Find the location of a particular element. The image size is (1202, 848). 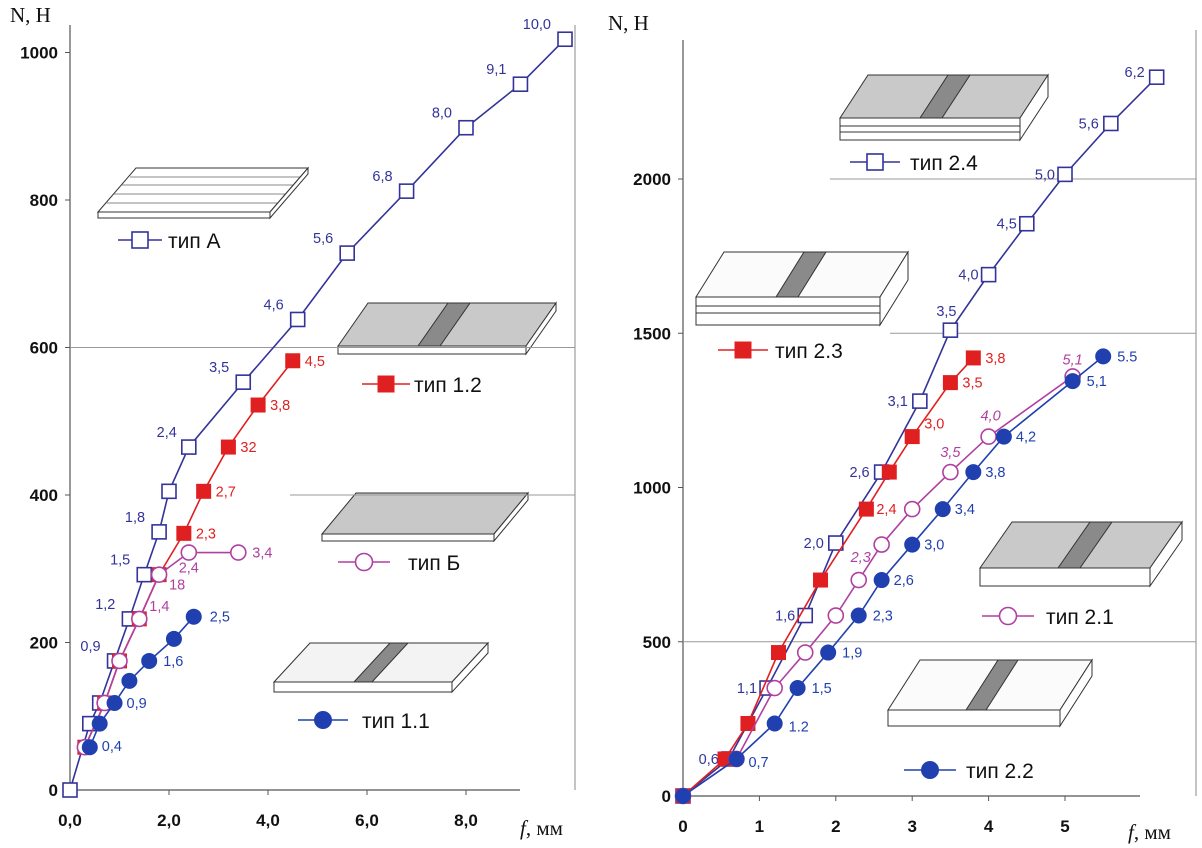

data-label: 3,1 is located at coordinates (898, 402).